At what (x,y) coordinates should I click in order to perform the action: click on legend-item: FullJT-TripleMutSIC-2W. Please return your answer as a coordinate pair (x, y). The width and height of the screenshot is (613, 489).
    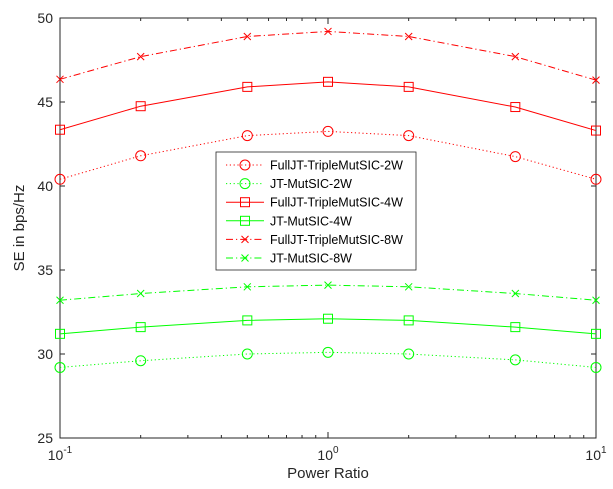
    Looking at the image, I should click on (314, 166).